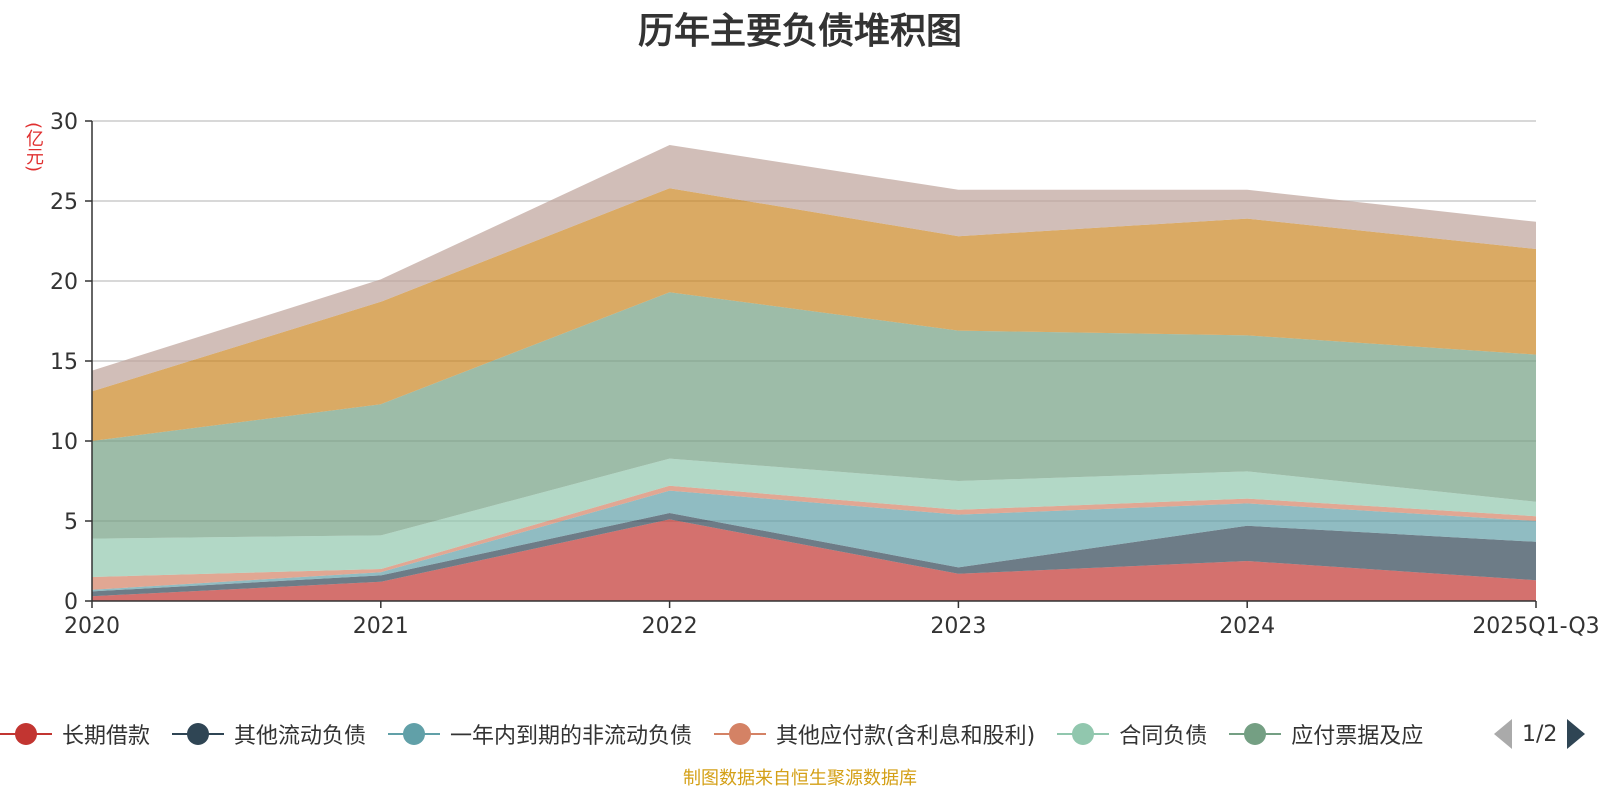 Image resolution: width=1600 pixels, height=800 pixels. I want to click on legend-item: 其他流动负债, so click(269, 734).